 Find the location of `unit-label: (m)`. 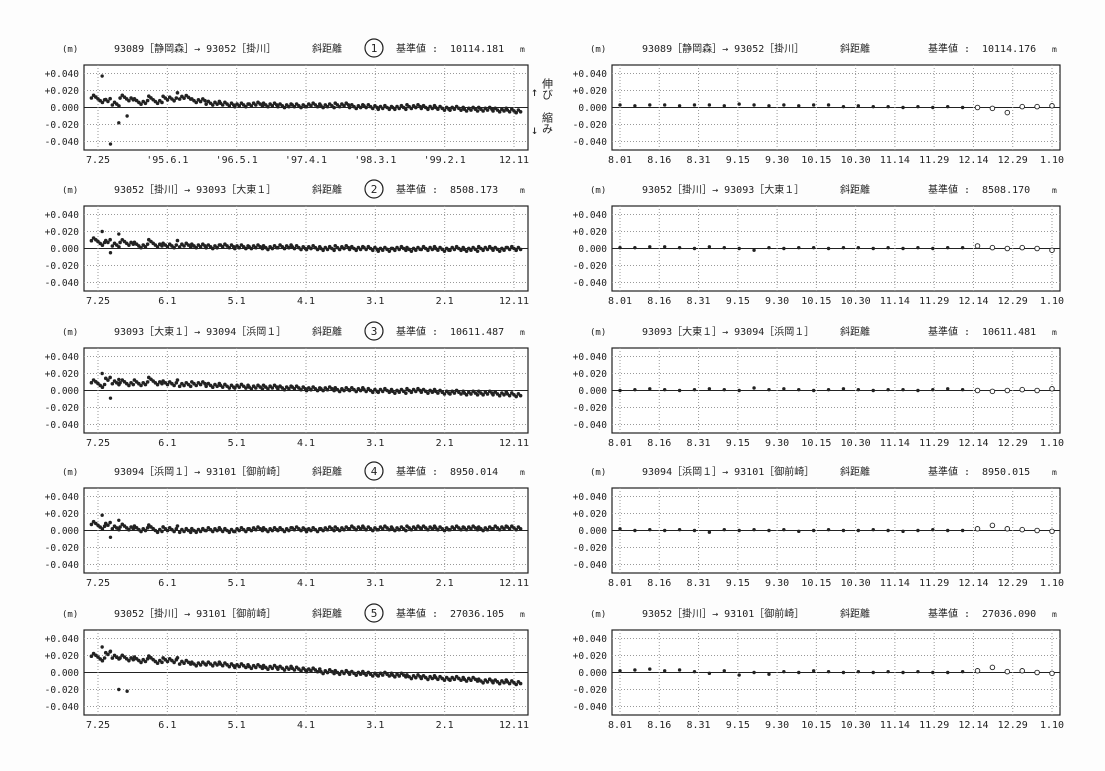

unit-label: (m) is located at coordinates (598, 50).